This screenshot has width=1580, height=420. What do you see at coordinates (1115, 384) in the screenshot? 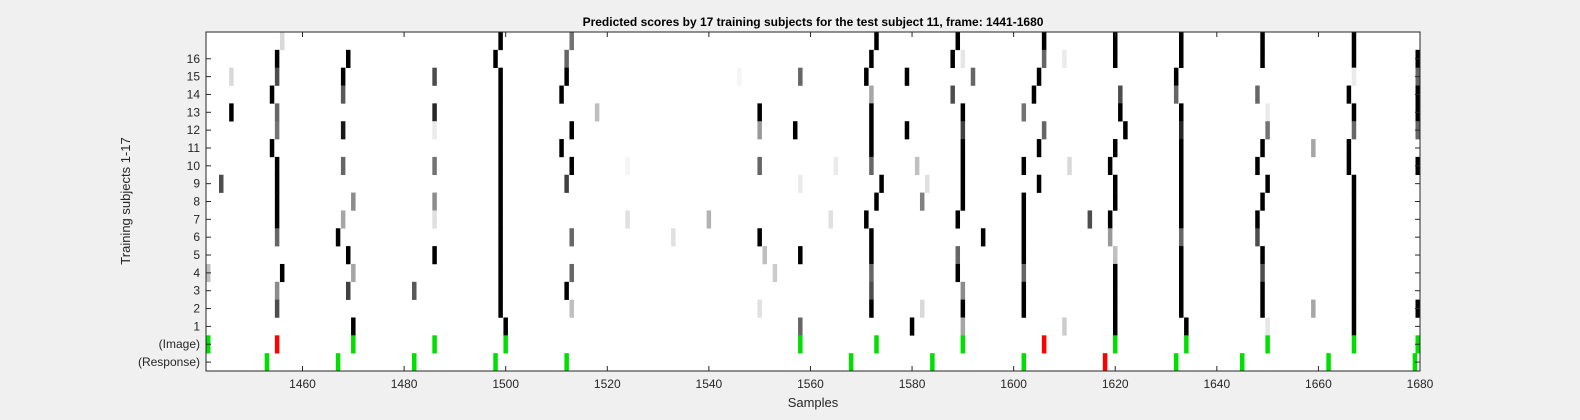
I see `x-tick-label: 1620` at bounding box center [1115, 384].